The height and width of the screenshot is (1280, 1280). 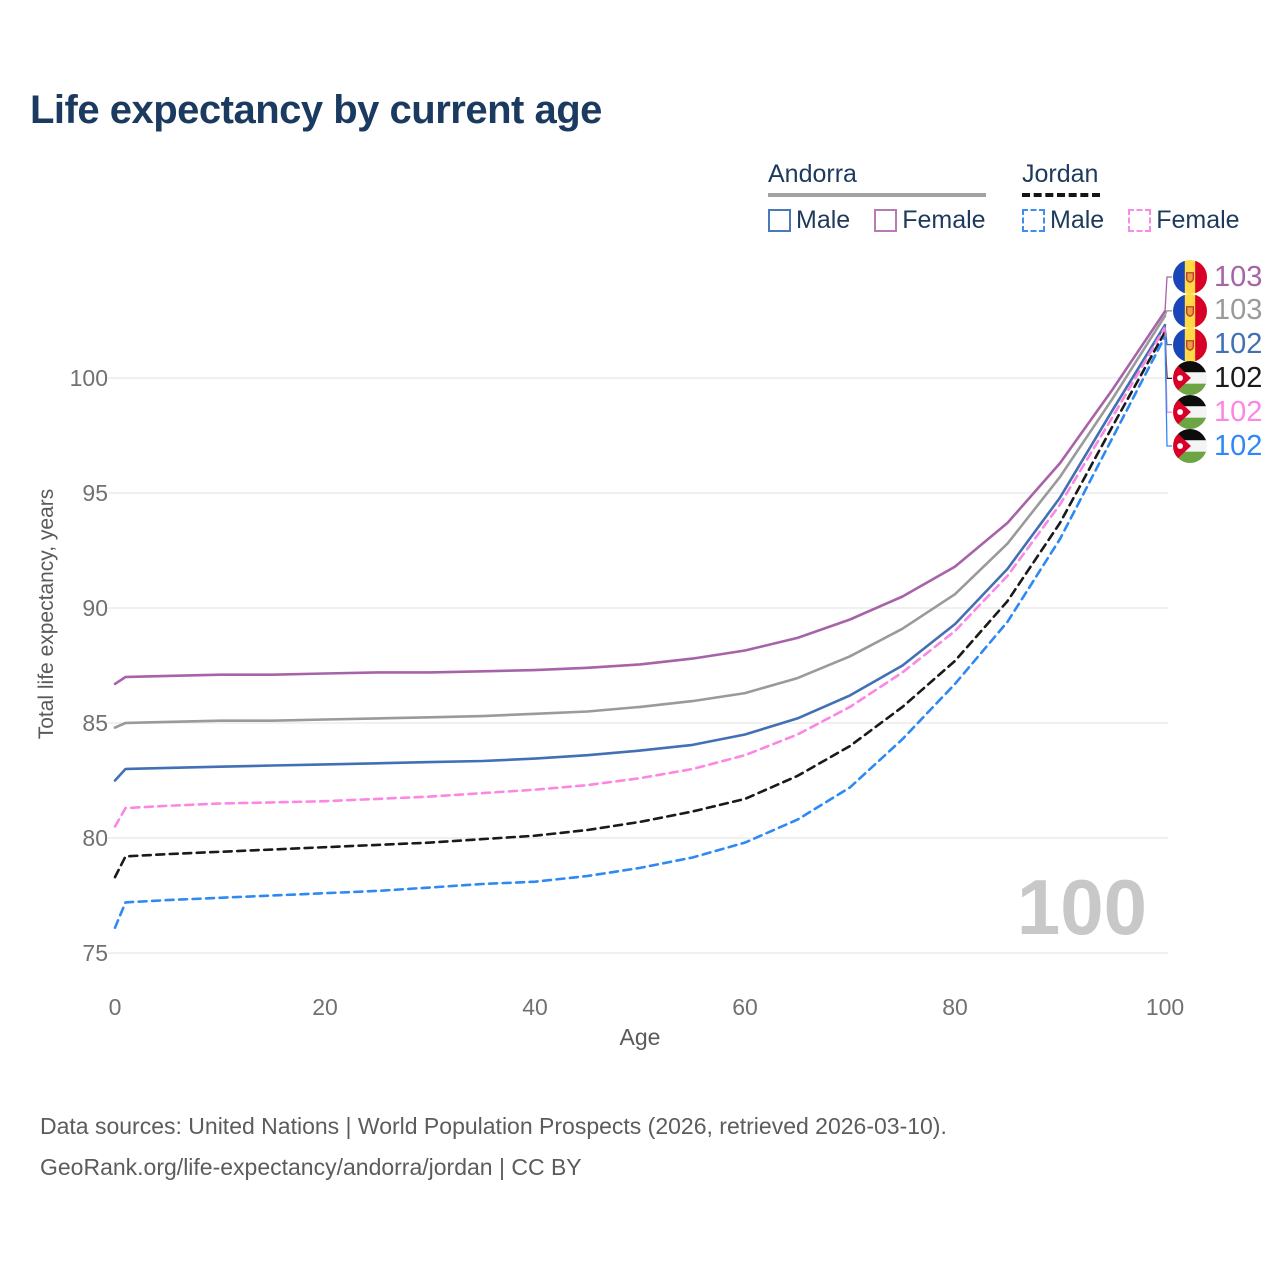 I want to click on y-tick-label-100: 100, so click(x=88, y=378).